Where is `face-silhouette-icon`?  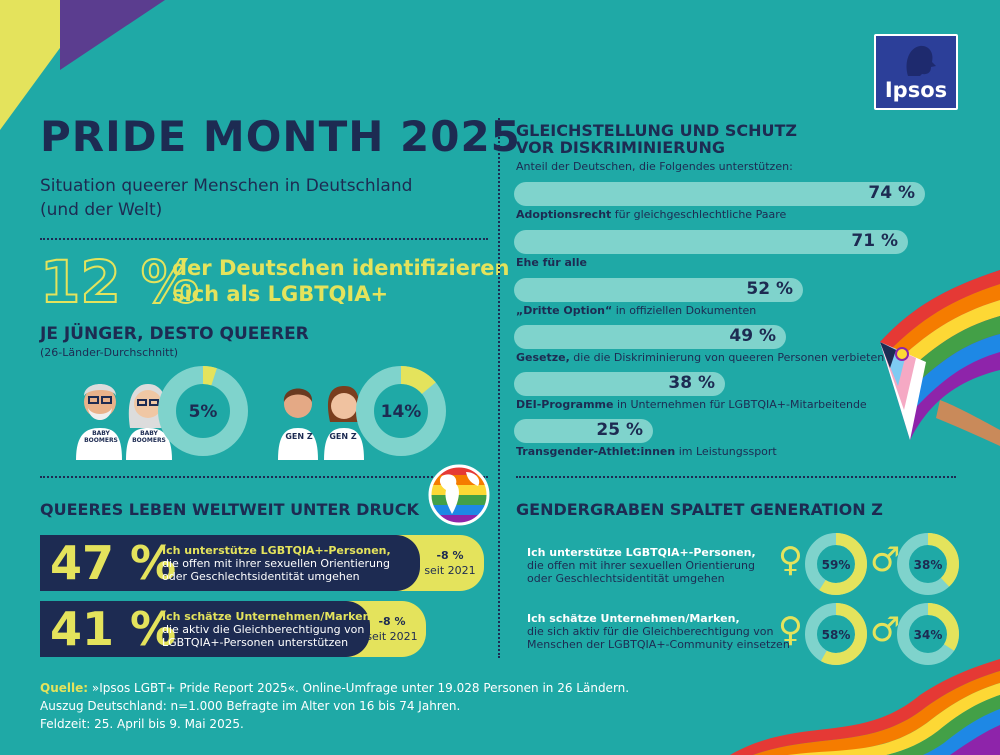 face-silhouette-icon is located at coordinates (921, 60).